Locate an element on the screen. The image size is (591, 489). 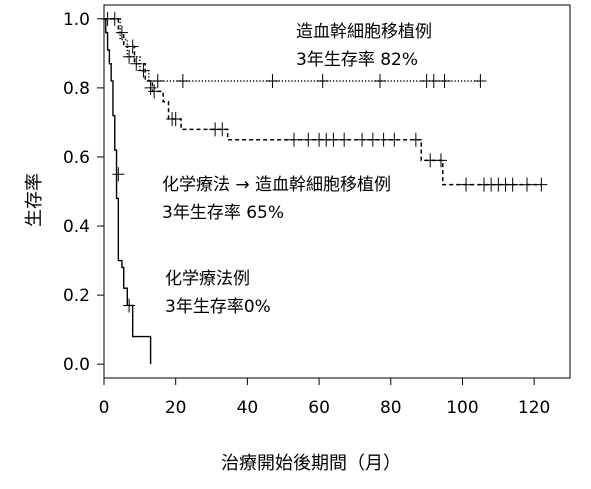
x-axis-title: 治療開始後期間（月） is located at coordinates (311, 463).